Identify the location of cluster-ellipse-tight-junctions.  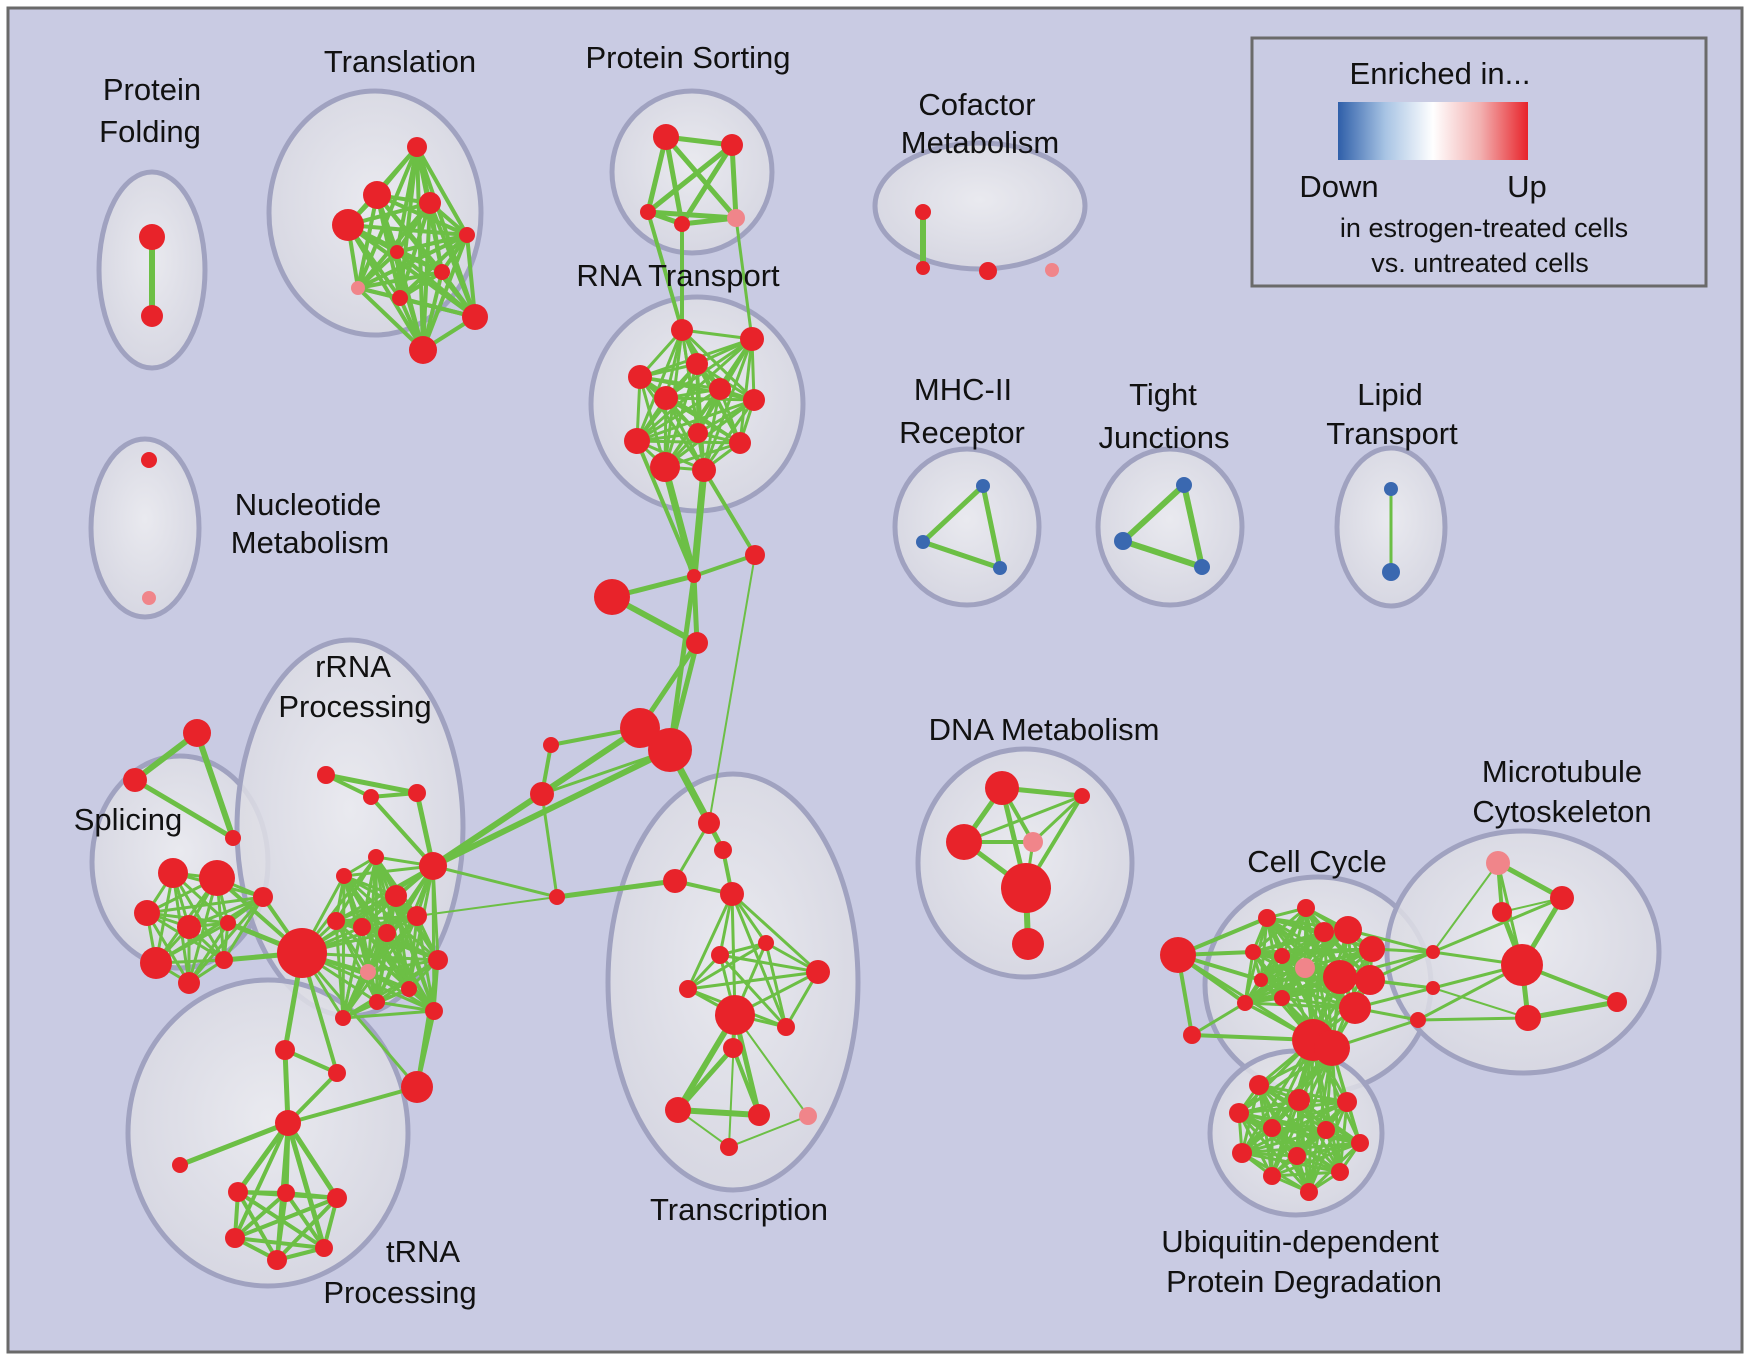
(1170, 527).